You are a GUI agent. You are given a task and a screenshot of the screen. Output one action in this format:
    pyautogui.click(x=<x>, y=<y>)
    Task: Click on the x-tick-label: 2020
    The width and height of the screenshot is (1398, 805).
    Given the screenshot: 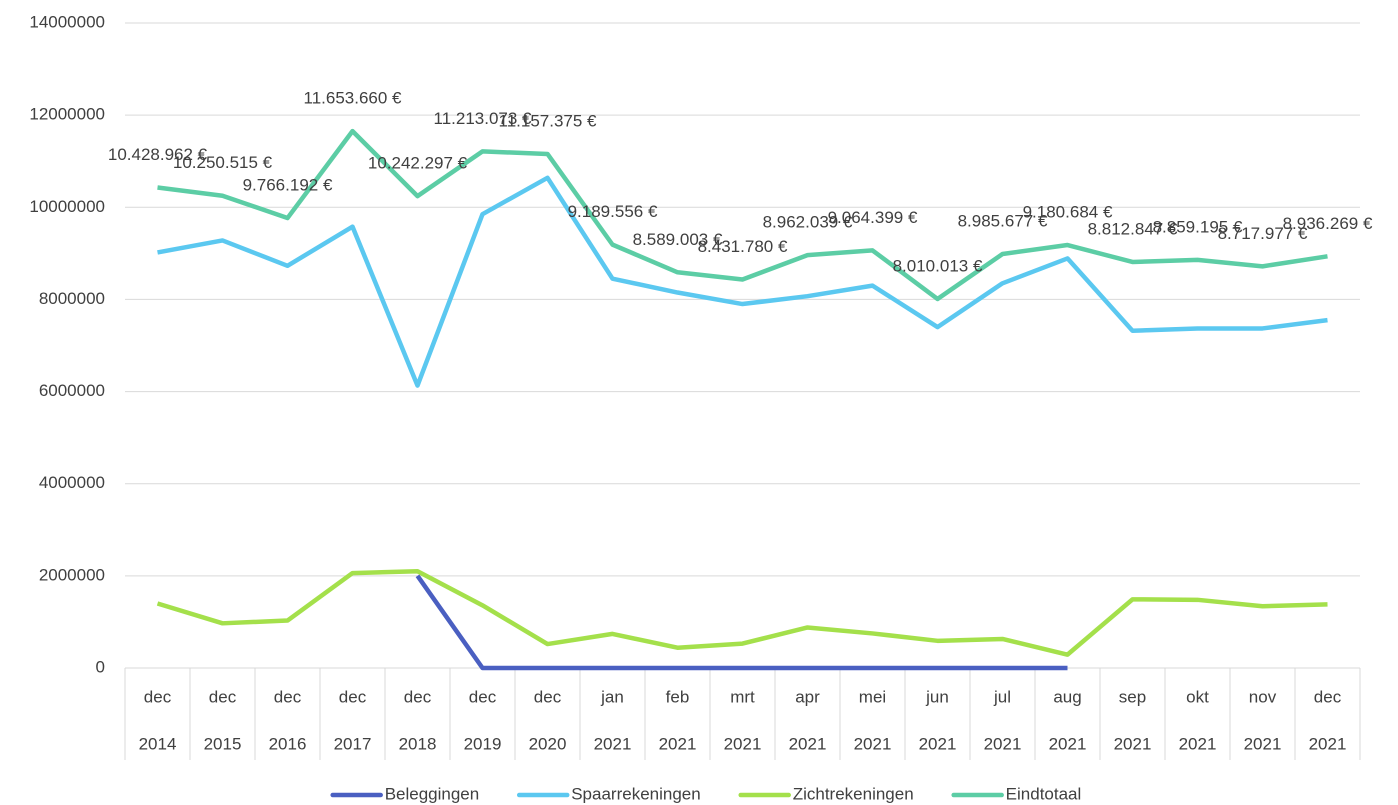 What is the action you would take?
    pyautogui.click(x=548, y=743)
    